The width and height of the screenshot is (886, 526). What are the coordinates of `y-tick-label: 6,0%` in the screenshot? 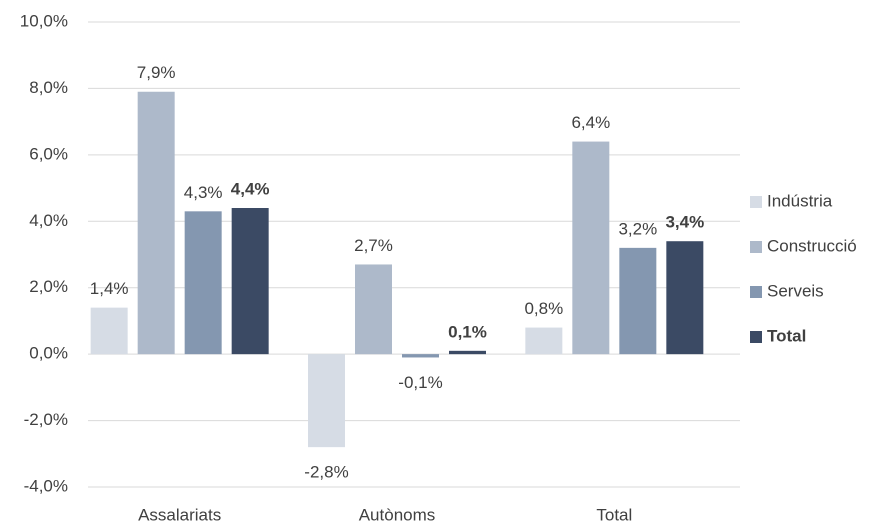 It's located at (48, 153).